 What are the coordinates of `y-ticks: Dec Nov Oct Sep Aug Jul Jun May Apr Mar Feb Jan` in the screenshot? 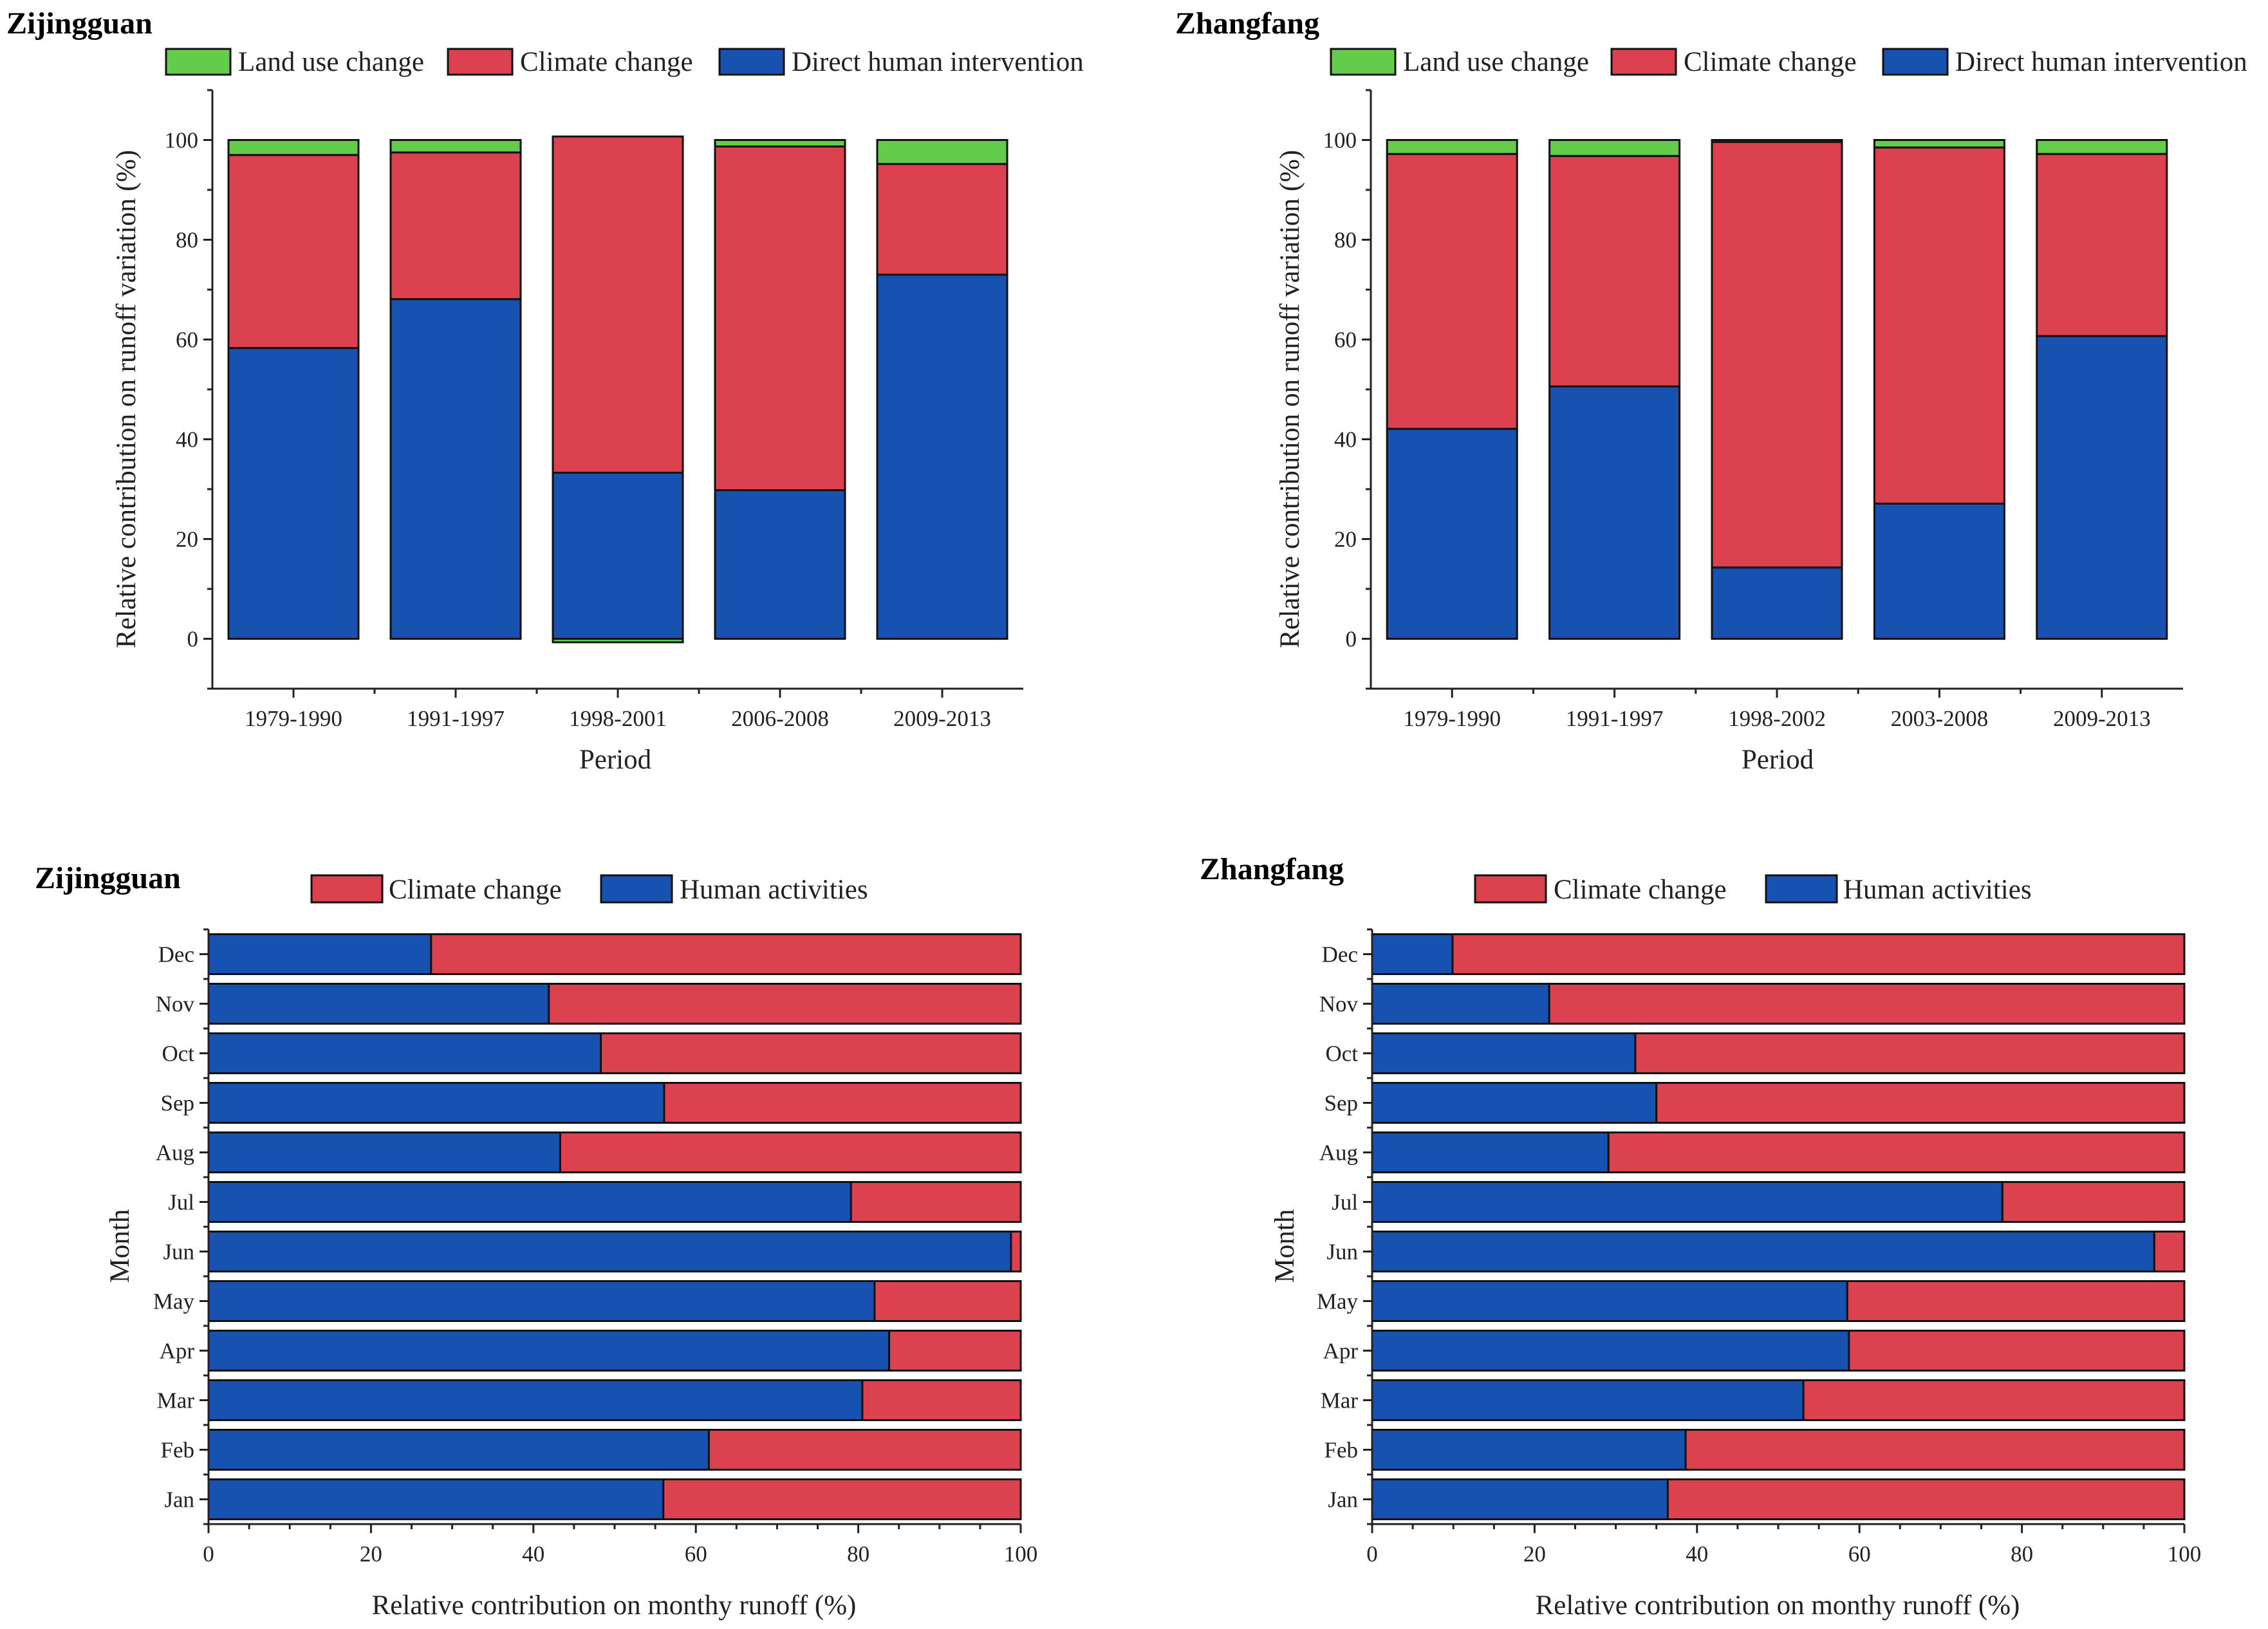 It's located at (1344, 1226).